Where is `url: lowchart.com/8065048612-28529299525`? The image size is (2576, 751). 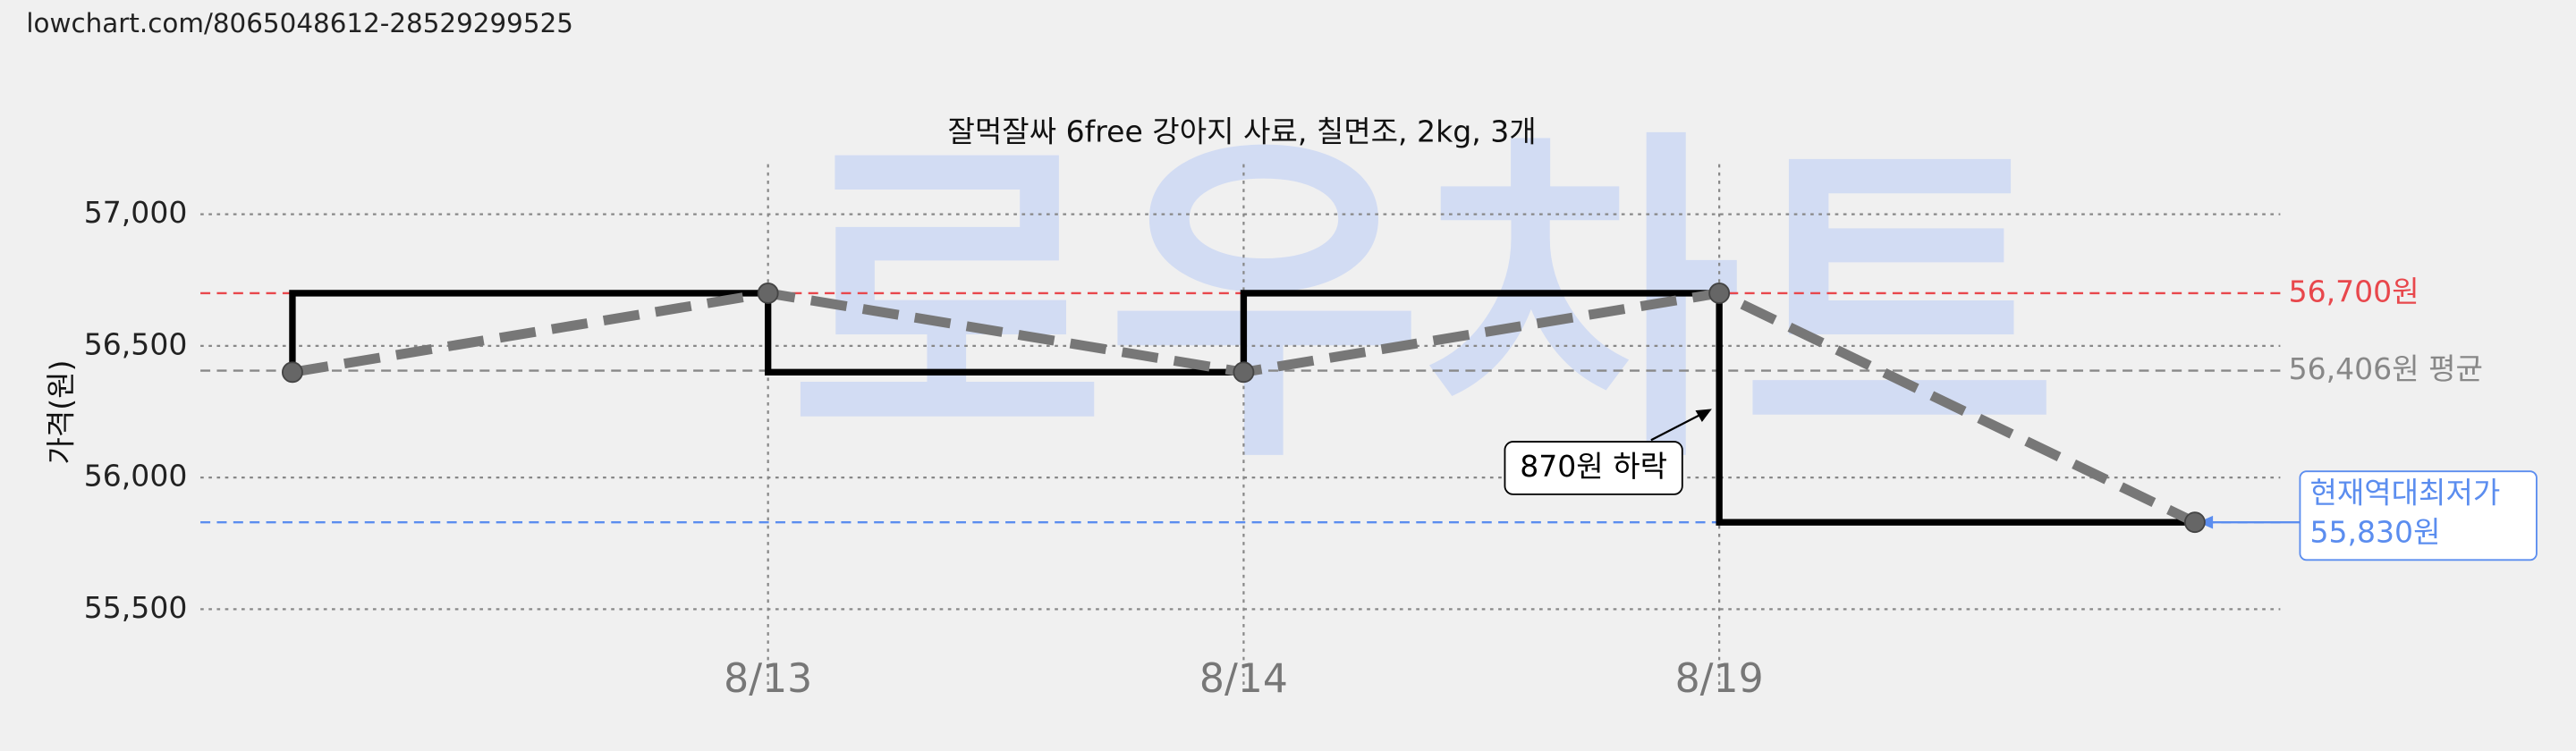 url: lowchart.com/8065048612-28529299525 is located at coordinates (299, 23).